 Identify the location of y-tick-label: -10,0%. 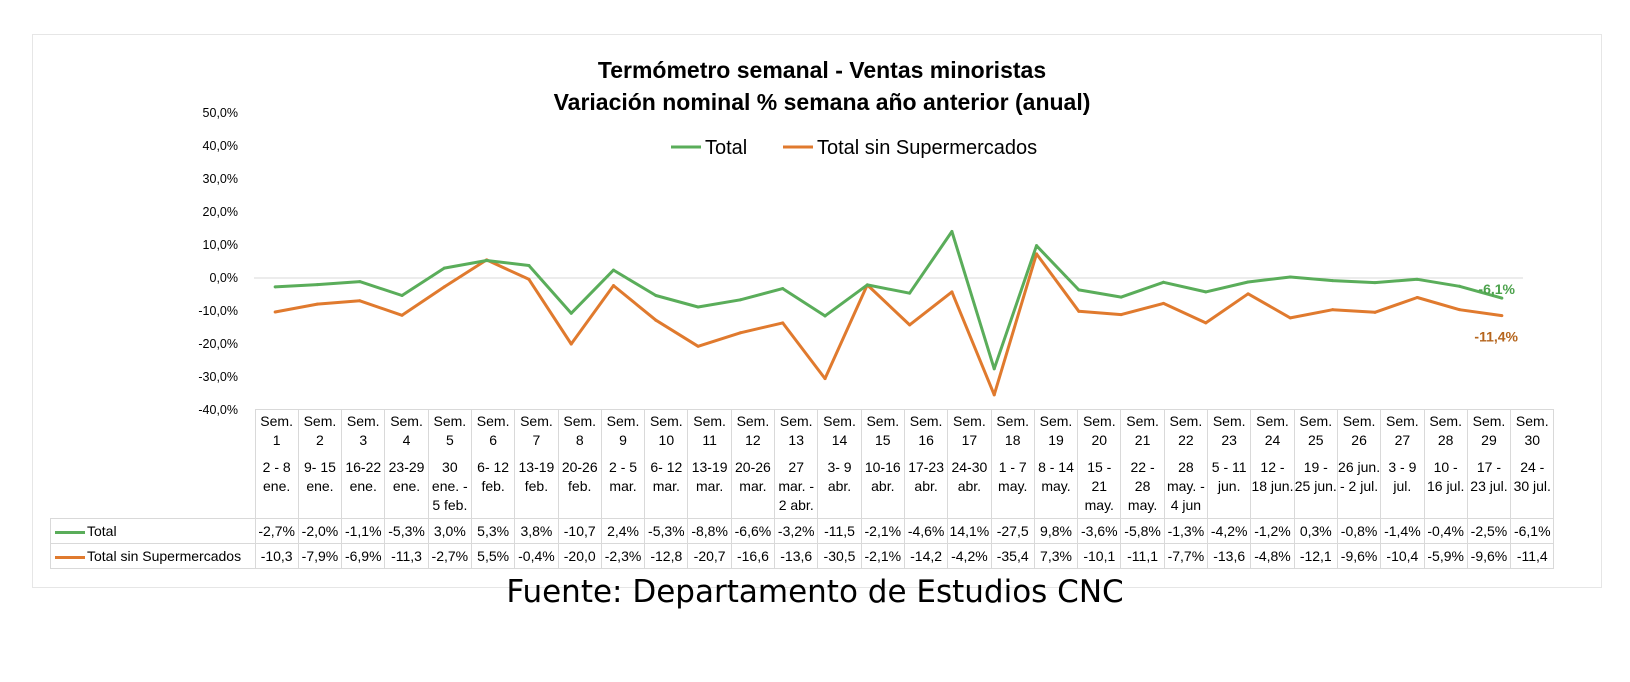
(218, 311).